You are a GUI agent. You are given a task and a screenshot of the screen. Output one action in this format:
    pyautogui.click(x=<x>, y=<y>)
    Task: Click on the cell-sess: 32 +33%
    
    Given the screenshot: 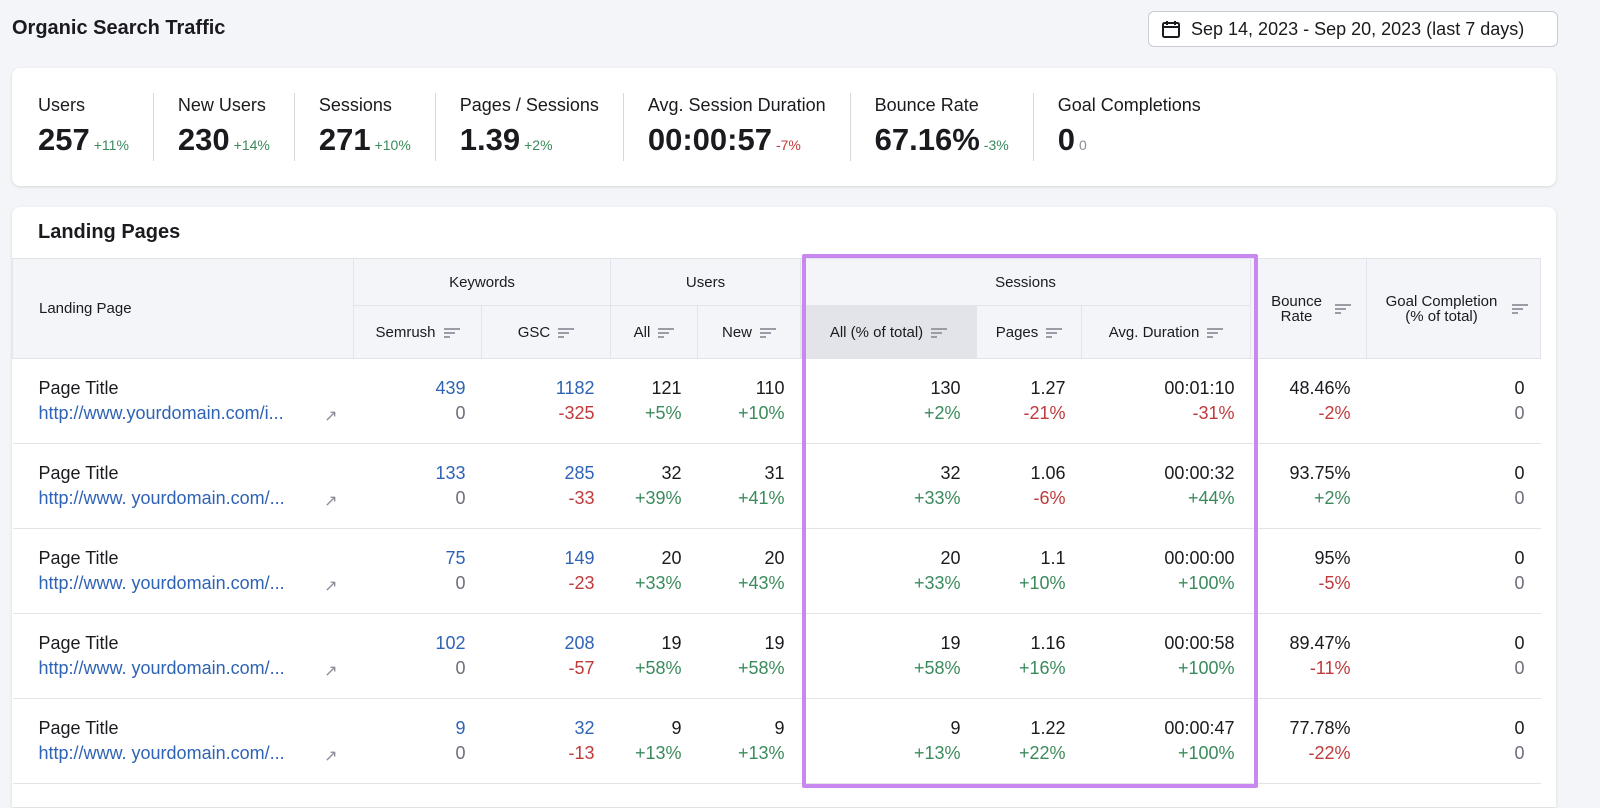 What is the action you would take?
    pyautogui.click(x=888, y=486)
    